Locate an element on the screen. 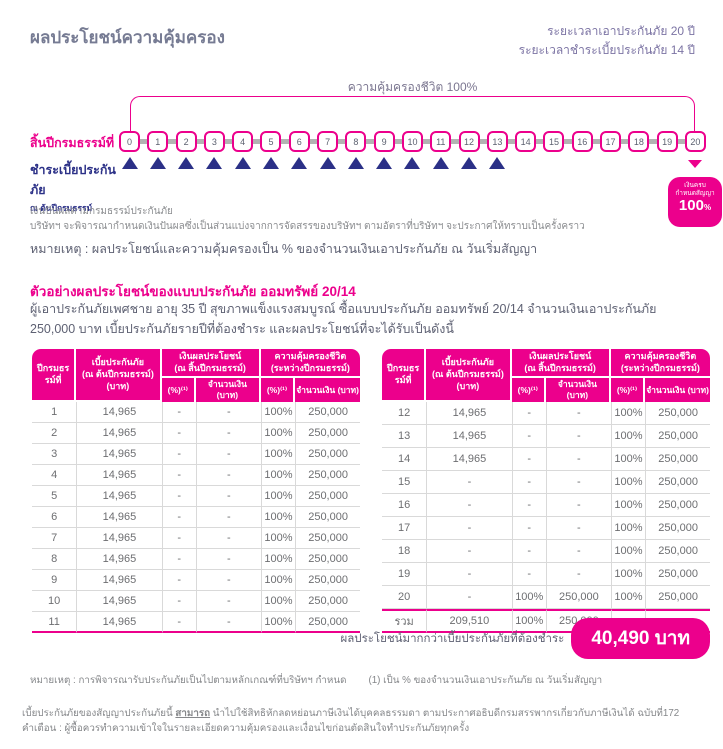 The width and height of the screenshot is (723, 749). table-row: 14 14,965- -100% 250,000 is located at coordinates (546, 460).